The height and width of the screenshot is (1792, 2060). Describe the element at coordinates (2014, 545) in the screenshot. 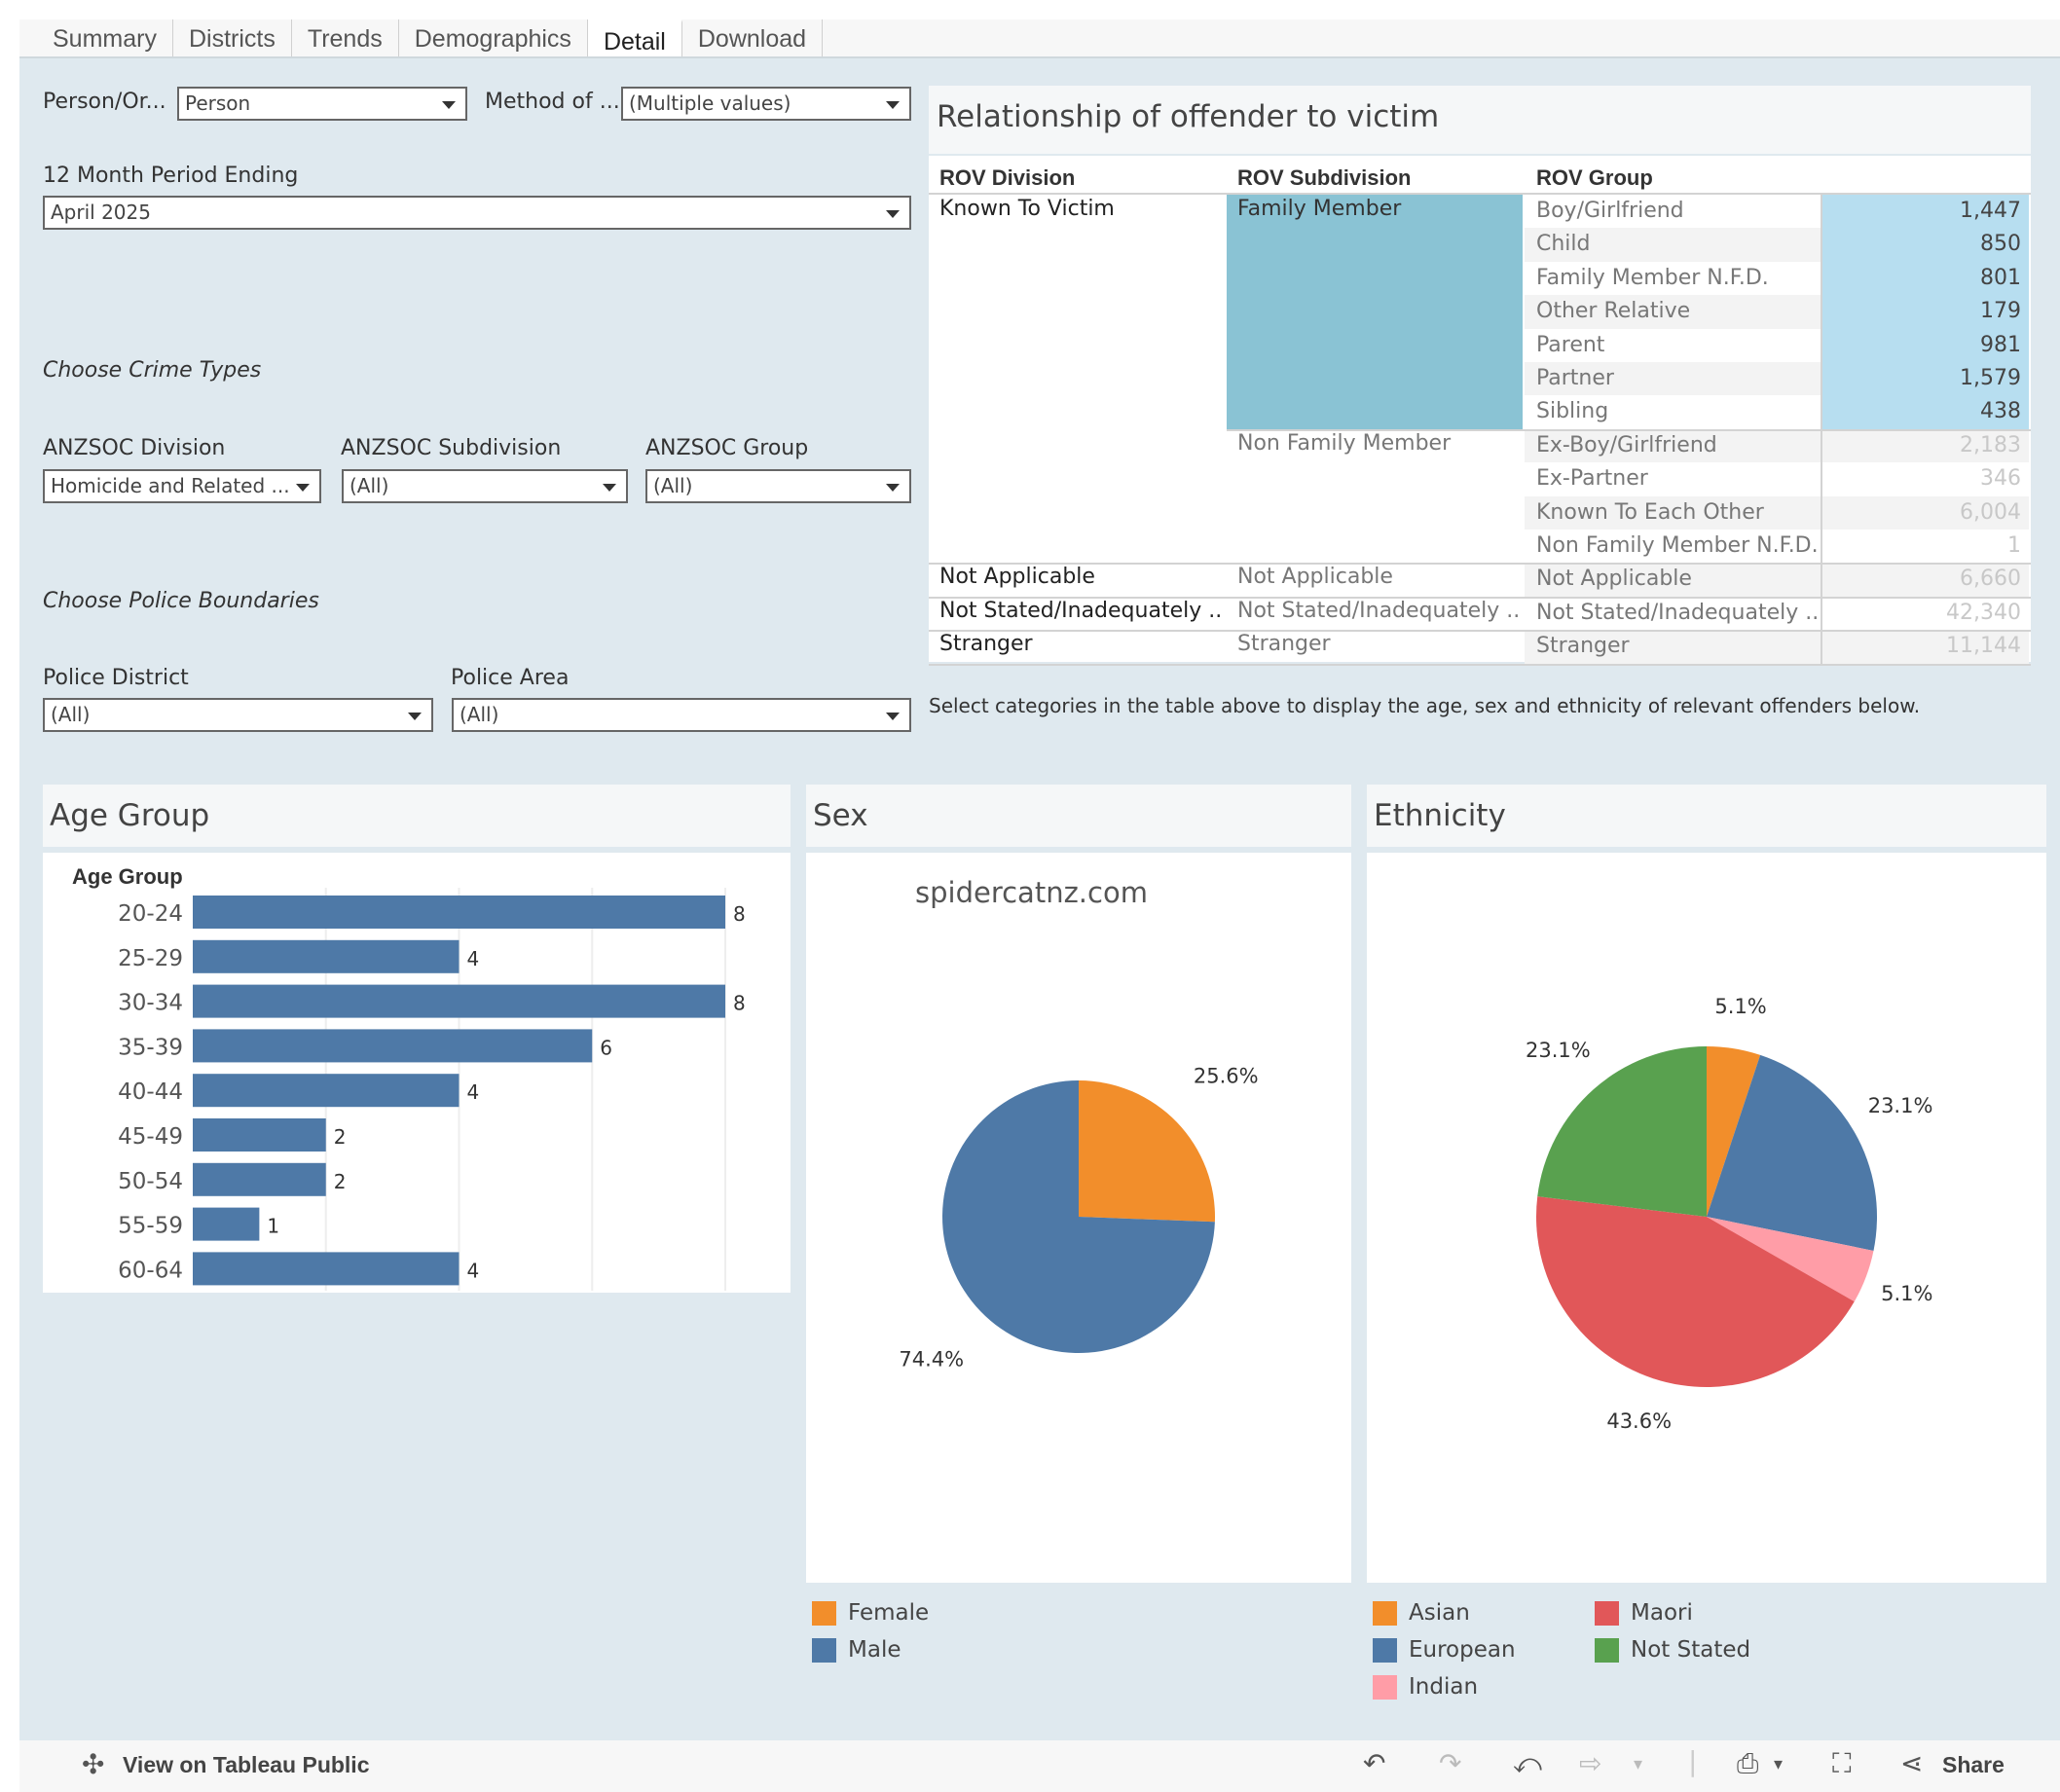

I see `rov-value-cell: 1` at that location.